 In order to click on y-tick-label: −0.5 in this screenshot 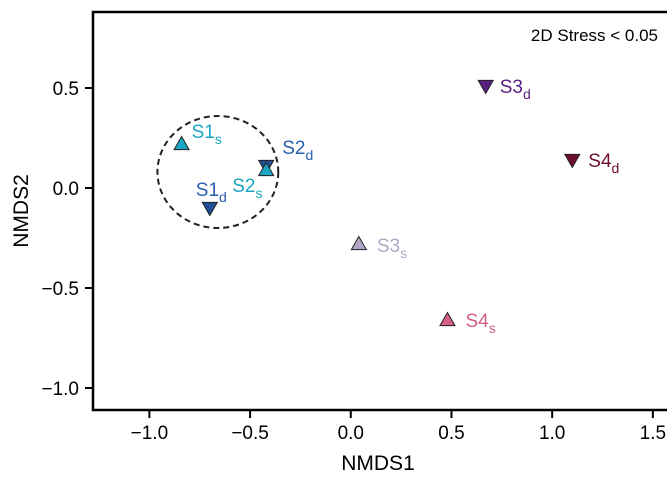, I will do `click(60, 289)`.